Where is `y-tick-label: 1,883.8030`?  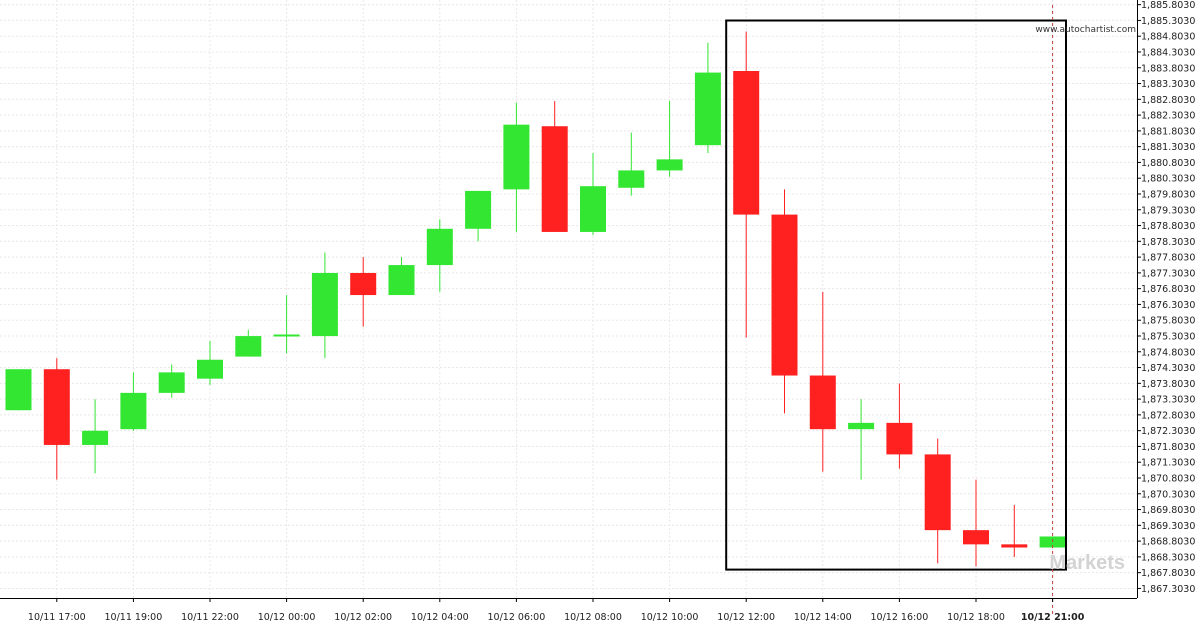
y-tick-label: 1,883.8030 is located at coordinates (1168, 68).